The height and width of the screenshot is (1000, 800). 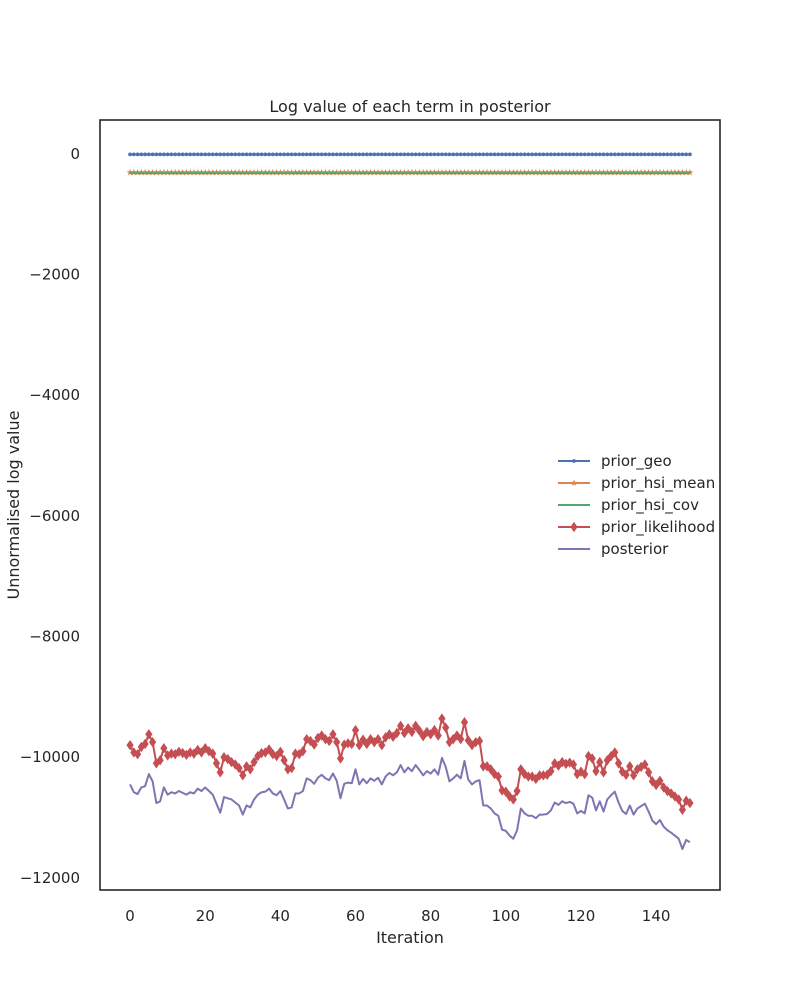 What do you see at coordinates (13, 505) in the screenshot?
I see `y-axis-label: Unnormalised log value` at bounding box center [13, 505].